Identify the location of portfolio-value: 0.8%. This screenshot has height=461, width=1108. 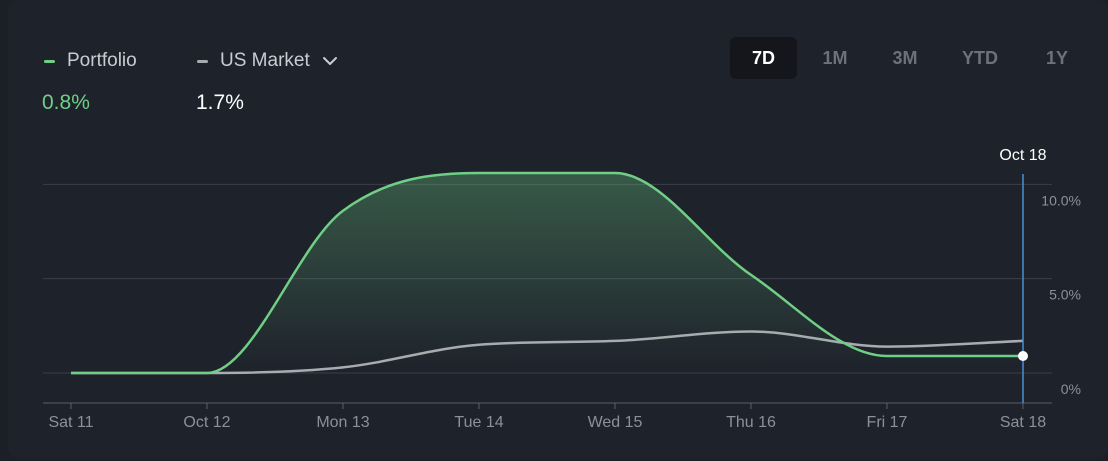
(66, 102).